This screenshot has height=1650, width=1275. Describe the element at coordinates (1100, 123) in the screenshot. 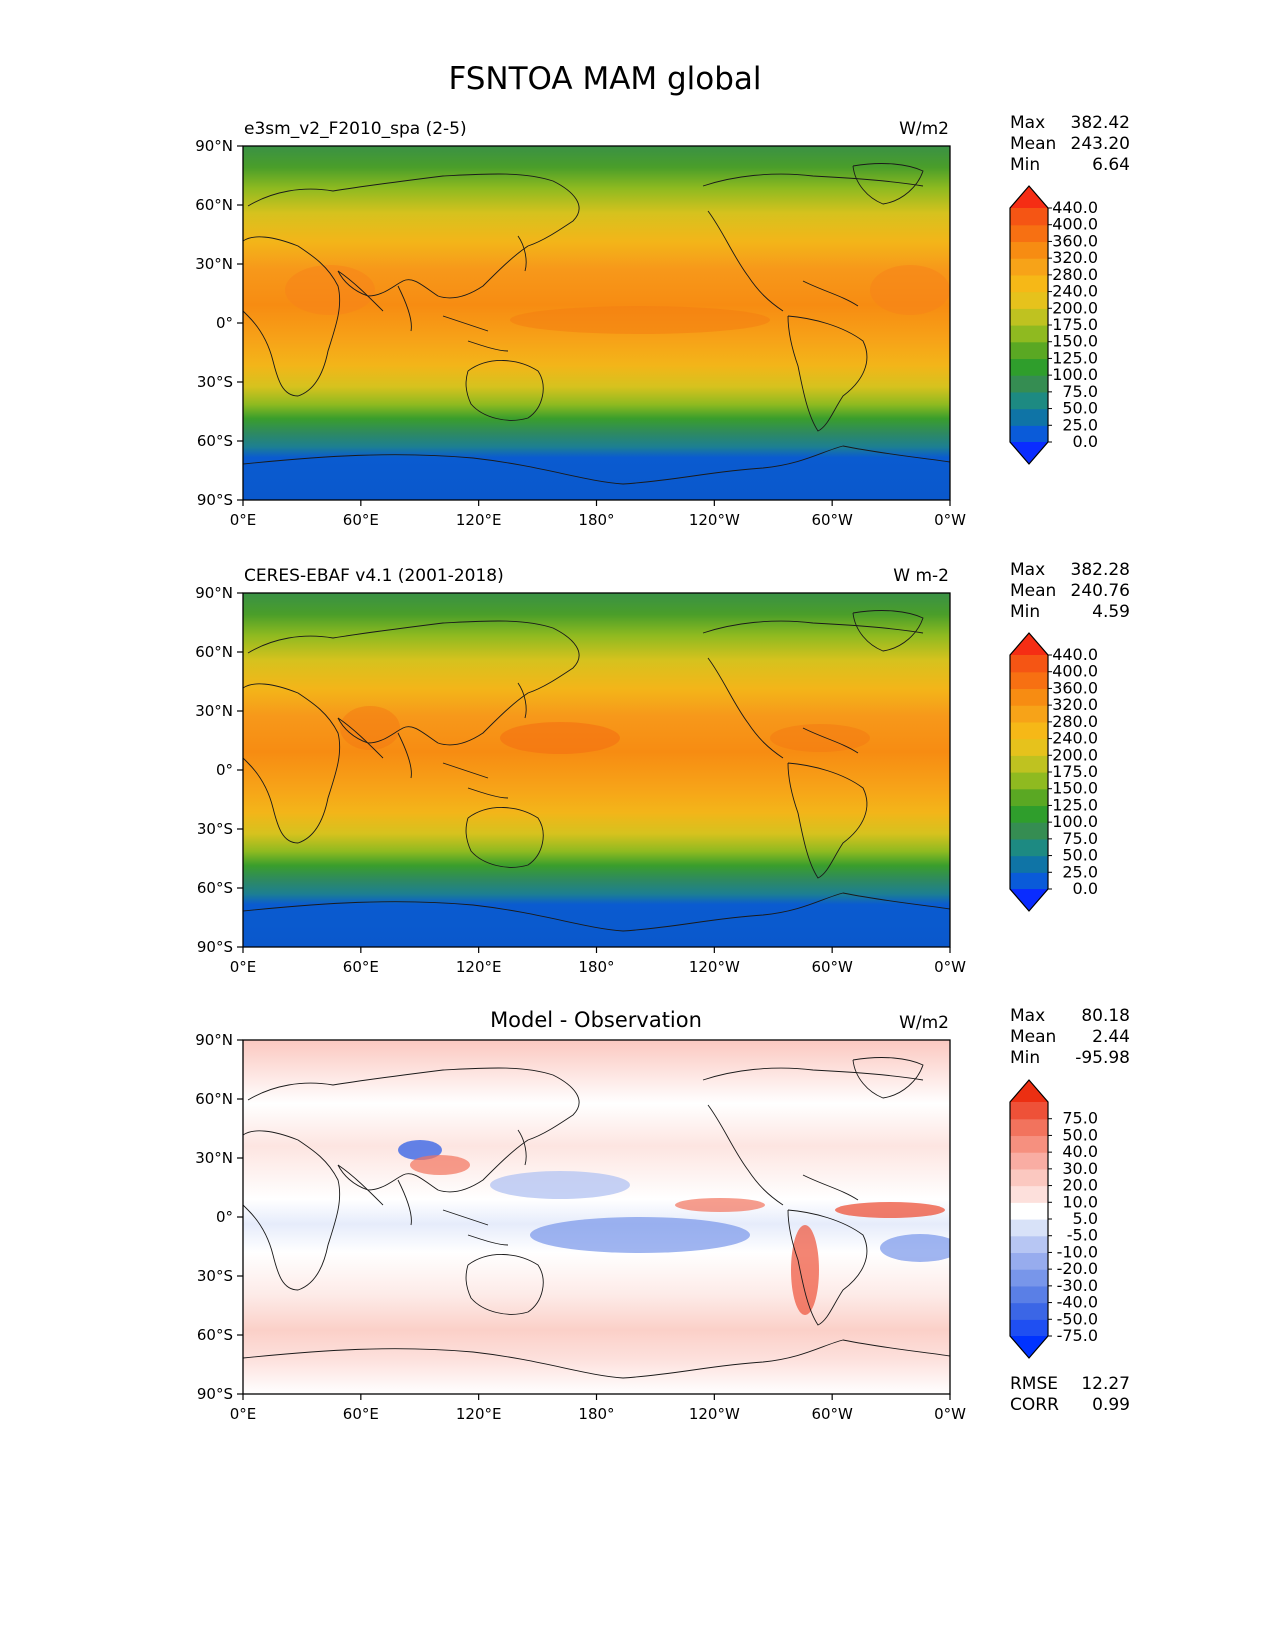

I see `panel-1-max-value: 382.42` at that location.